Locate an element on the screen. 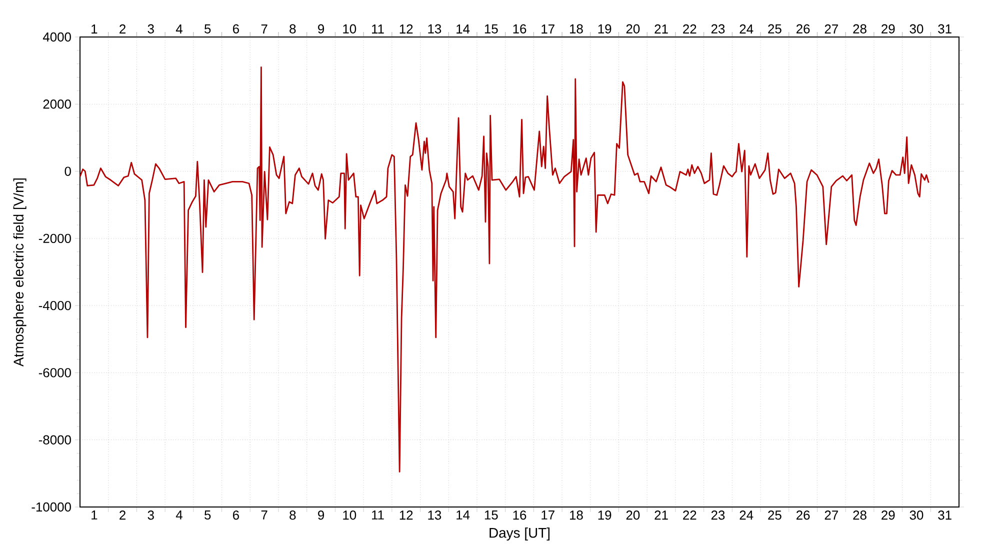 The height and width of the screenshot is (550, 1000). x2-tick-label: 24 is located at coordinates (747, 29).